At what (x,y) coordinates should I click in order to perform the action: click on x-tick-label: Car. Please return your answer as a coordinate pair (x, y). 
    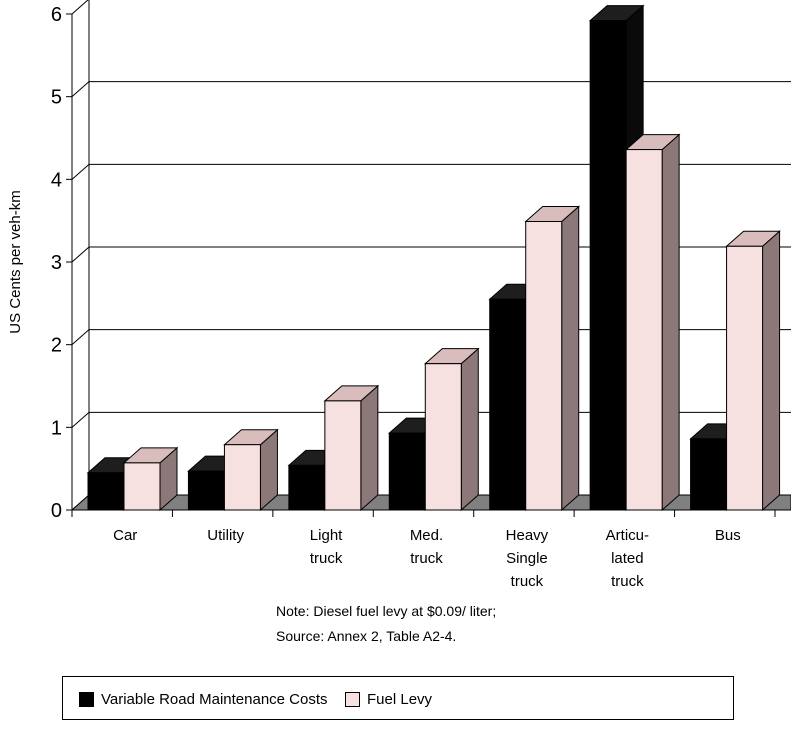
    Looking at the image, I should click on (125, 535).